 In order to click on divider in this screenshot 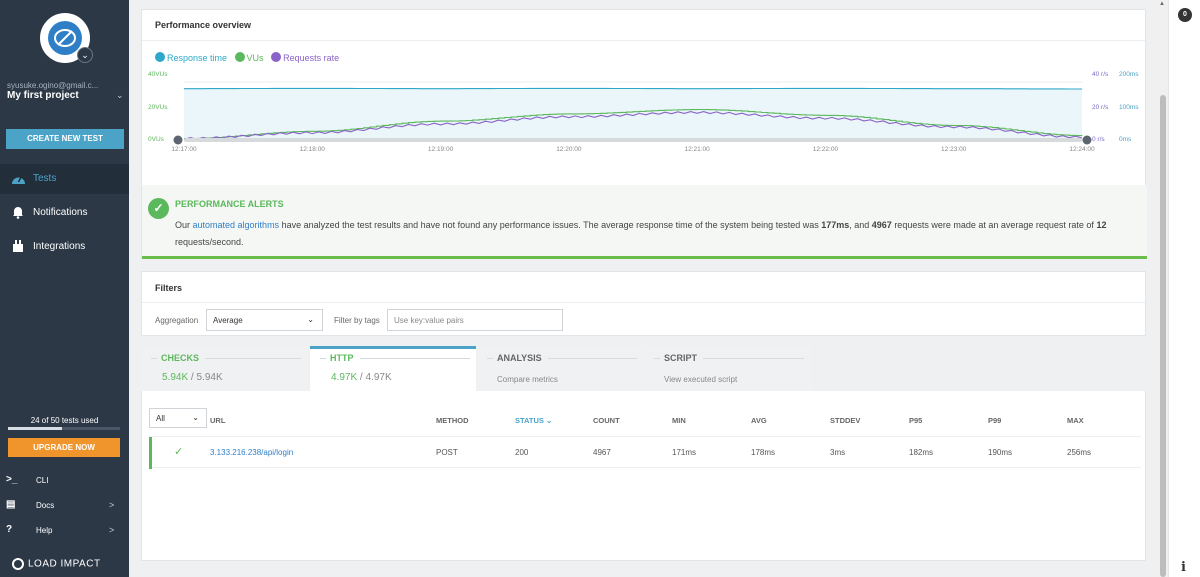, I will do `click(643, 302)`.